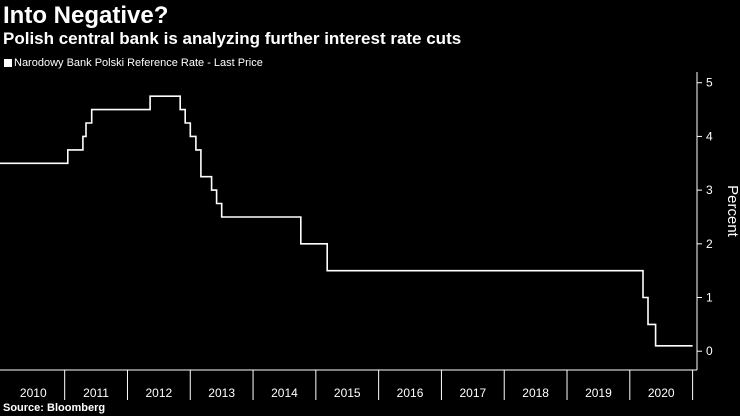 This screenshot has width=740, height=416. What do you see at coordinates (535, 393) in the screenshot?
I see `x-tick-label: 2018` at bounding box center [535, 393].